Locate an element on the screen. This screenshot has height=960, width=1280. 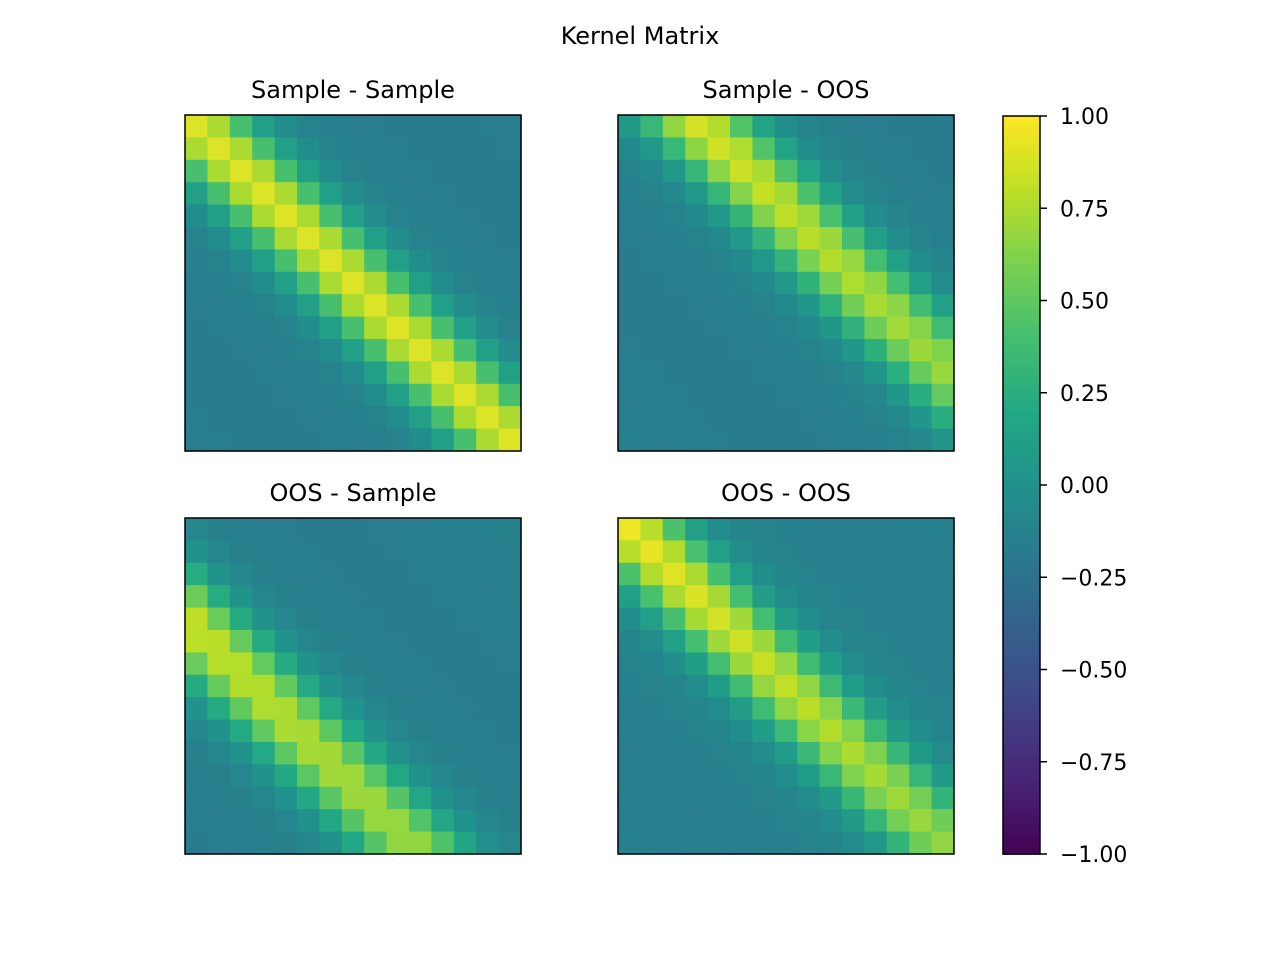
colorbar-tick-label: −0.50 is located at coordinates (1093, 671).